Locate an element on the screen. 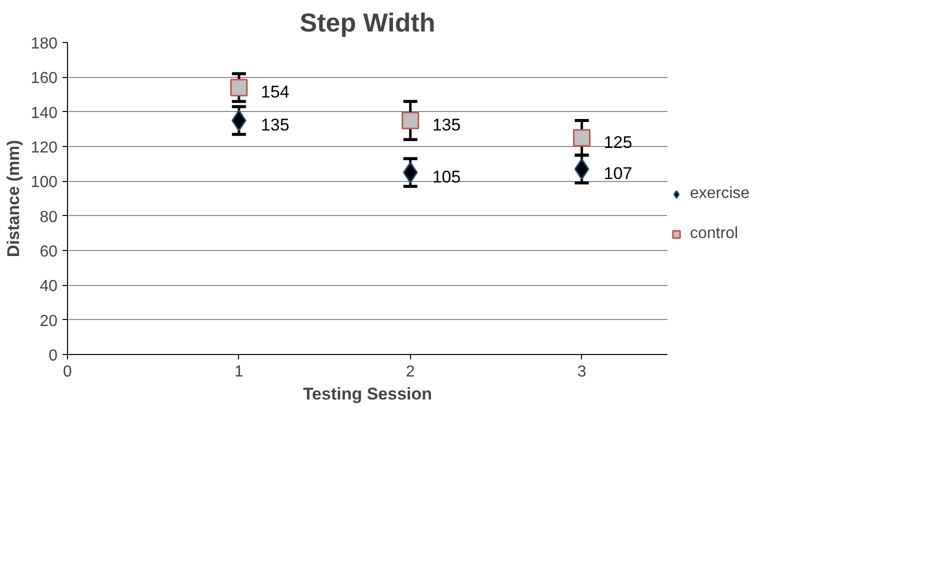  y-tick-label: 60 is located at coordinates (49, 252).